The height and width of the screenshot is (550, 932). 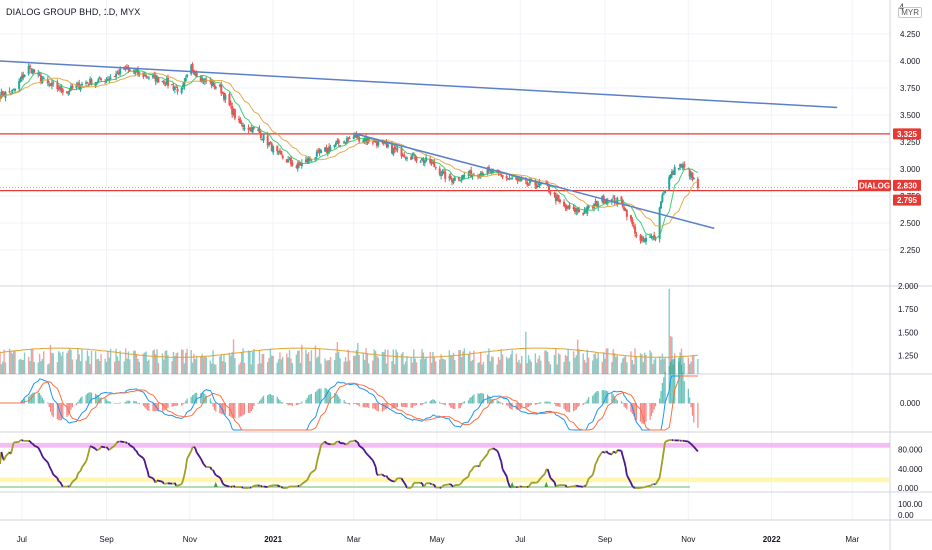 What do you see at coordinates (190, 539) in the screenshot?
I see `time-tick-label: Nov` at bounding box center [190, 539].